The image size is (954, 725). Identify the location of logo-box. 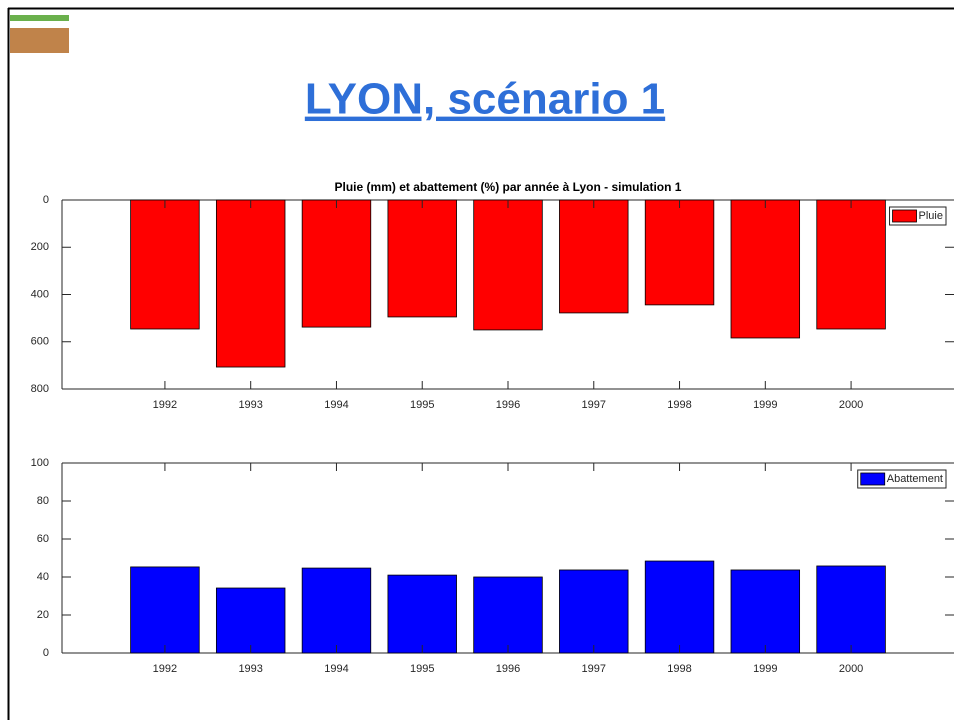
(39, 40).